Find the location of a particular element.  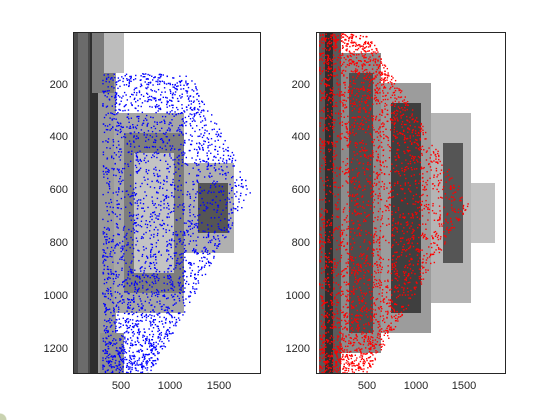

right-panel-xtick-500: 500 is located at coordinates (367, 386).